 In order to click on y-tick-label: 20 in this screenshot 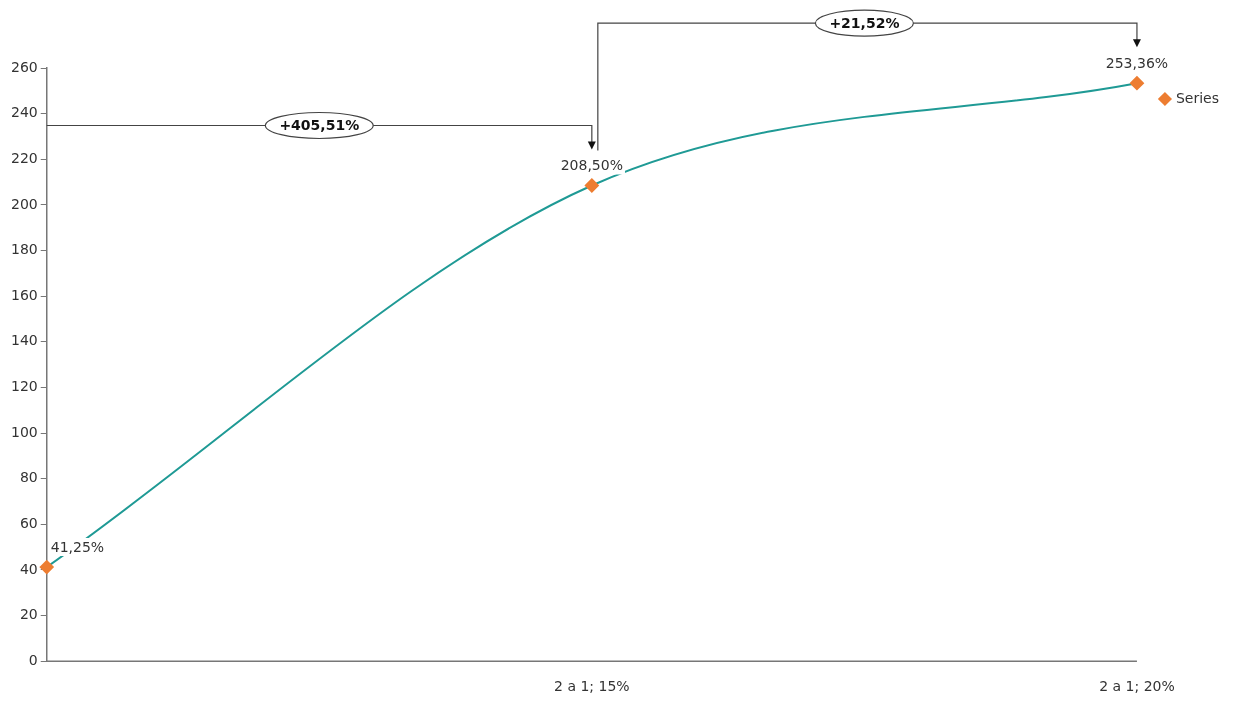, I will do `click(28, 614)`.